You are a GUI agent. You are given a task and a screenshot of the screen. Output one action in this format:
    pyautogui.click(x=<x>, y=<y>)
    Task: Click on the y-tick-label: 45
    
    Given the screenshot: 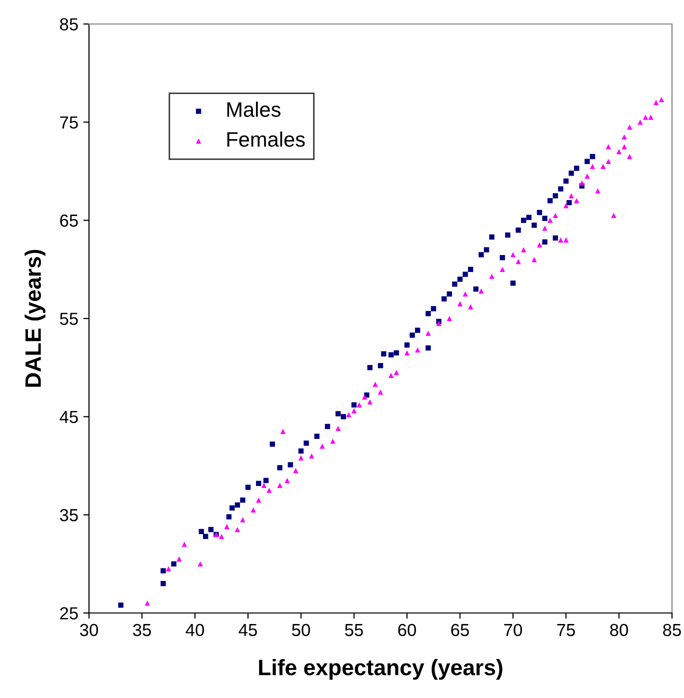 What is the action you would take?
    pyautogui.click(x=69, y=417)
    